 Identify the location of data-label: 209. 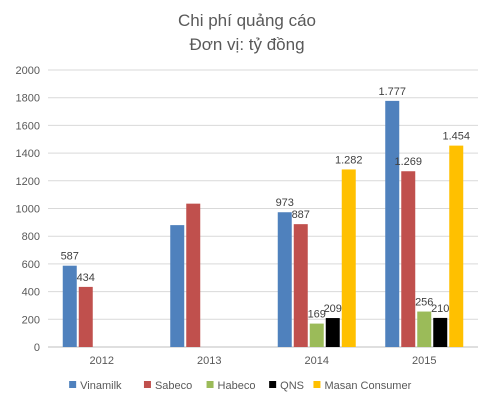
(333, 309).